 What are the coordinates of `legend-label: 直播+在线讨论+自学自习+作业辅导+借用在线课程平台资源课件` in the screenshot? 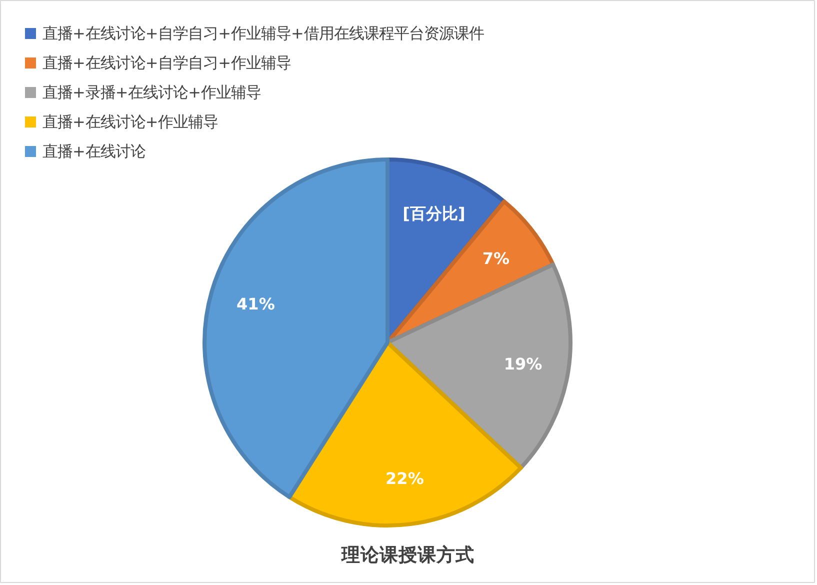 It's located at (263, 33).